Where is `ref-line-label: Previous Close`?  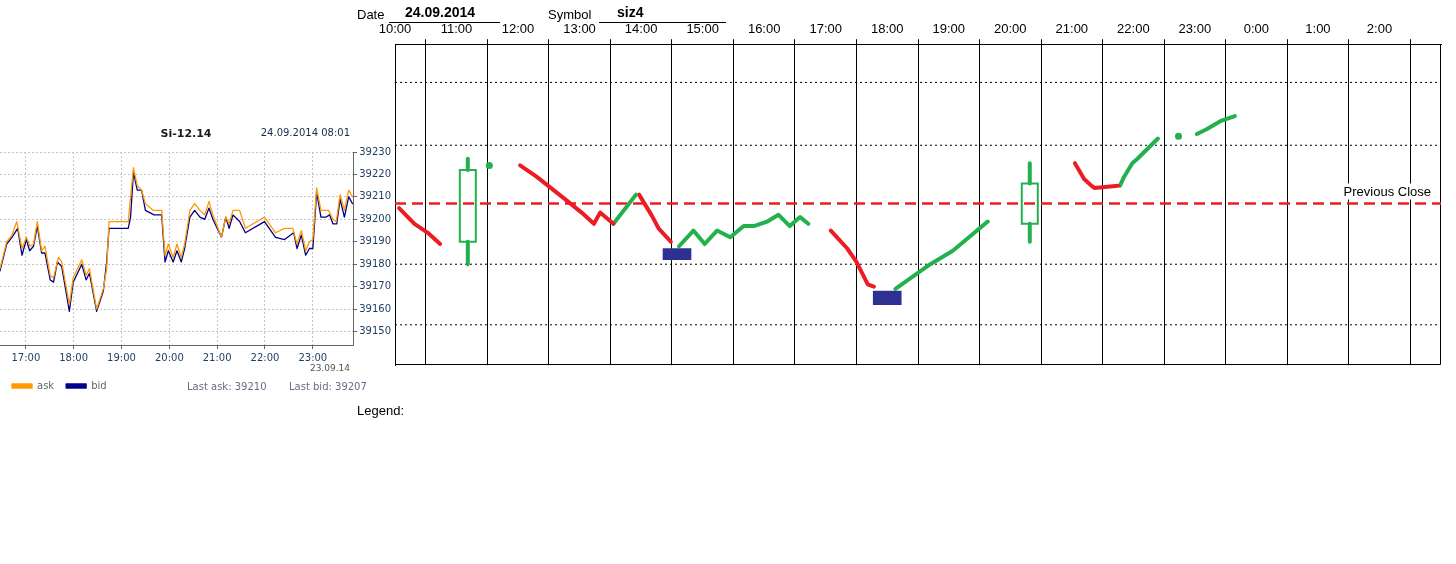
ref-line-label: Previous Close is located at coordinates (1387, 191).